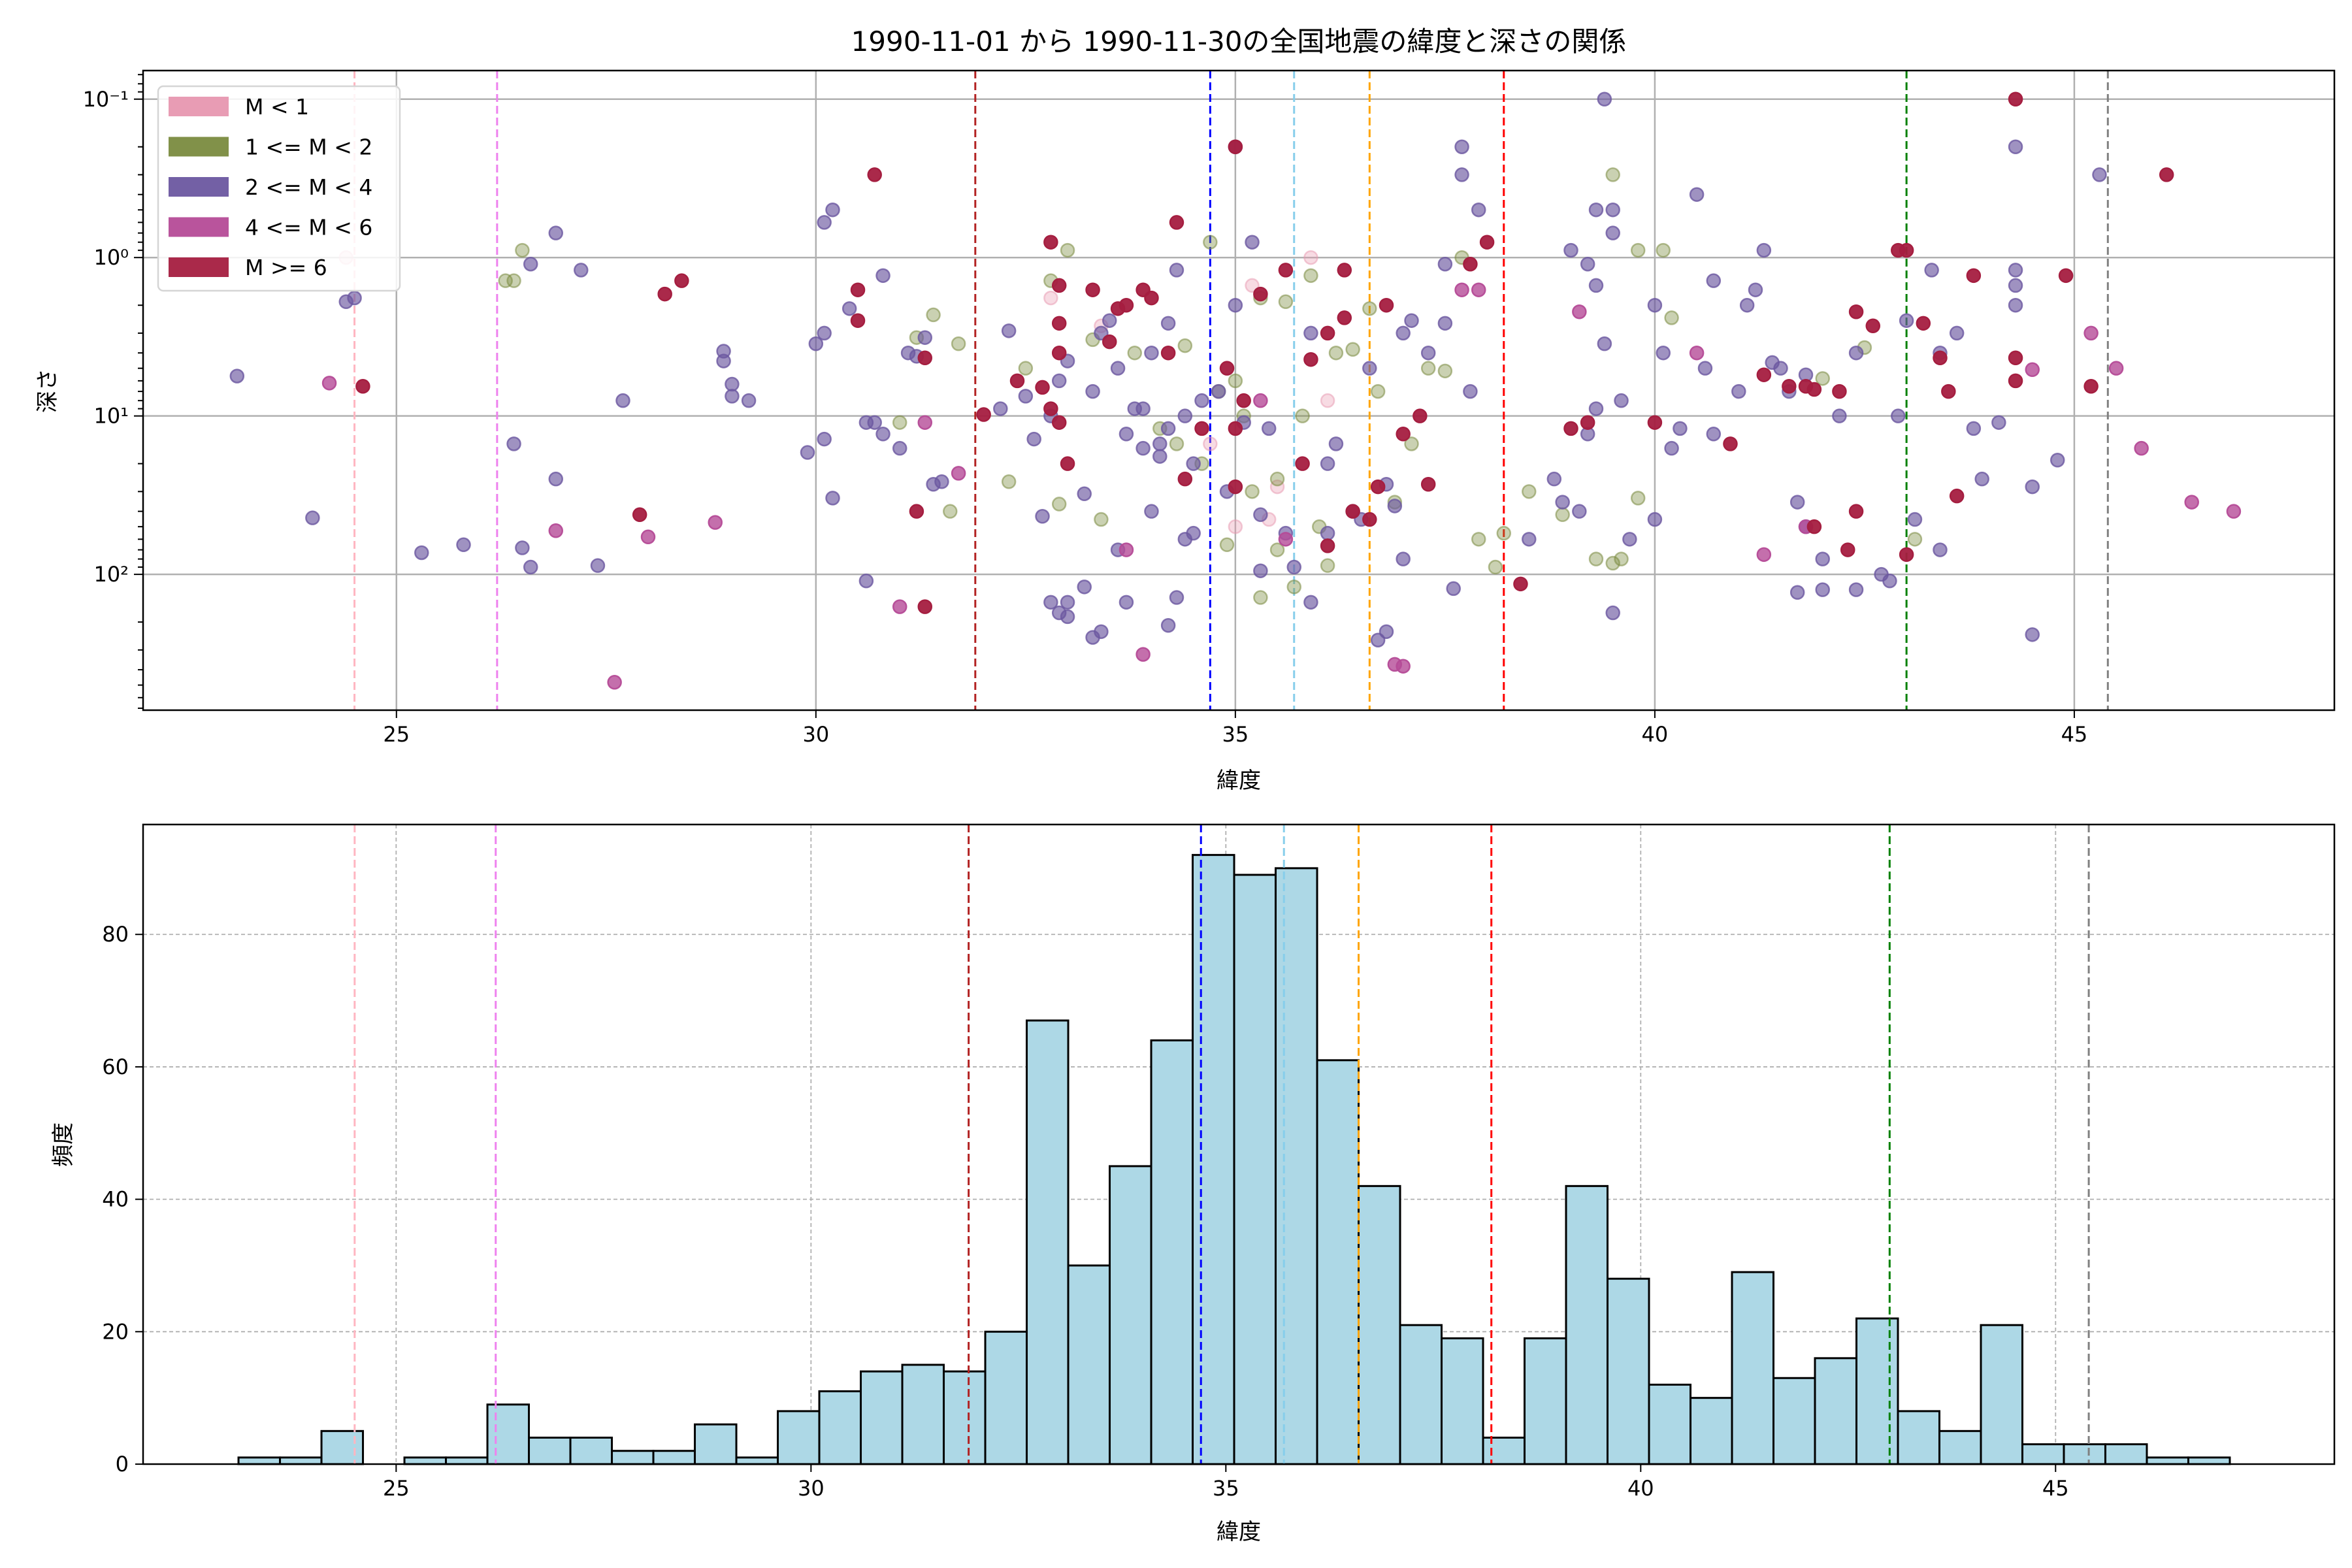 This screenshot has width=2352, height=1568. What do you see at coordinates (111, 257) in the screenshot?
I see `y-tick-label: 10⁰` at bounding box center [111, 257].